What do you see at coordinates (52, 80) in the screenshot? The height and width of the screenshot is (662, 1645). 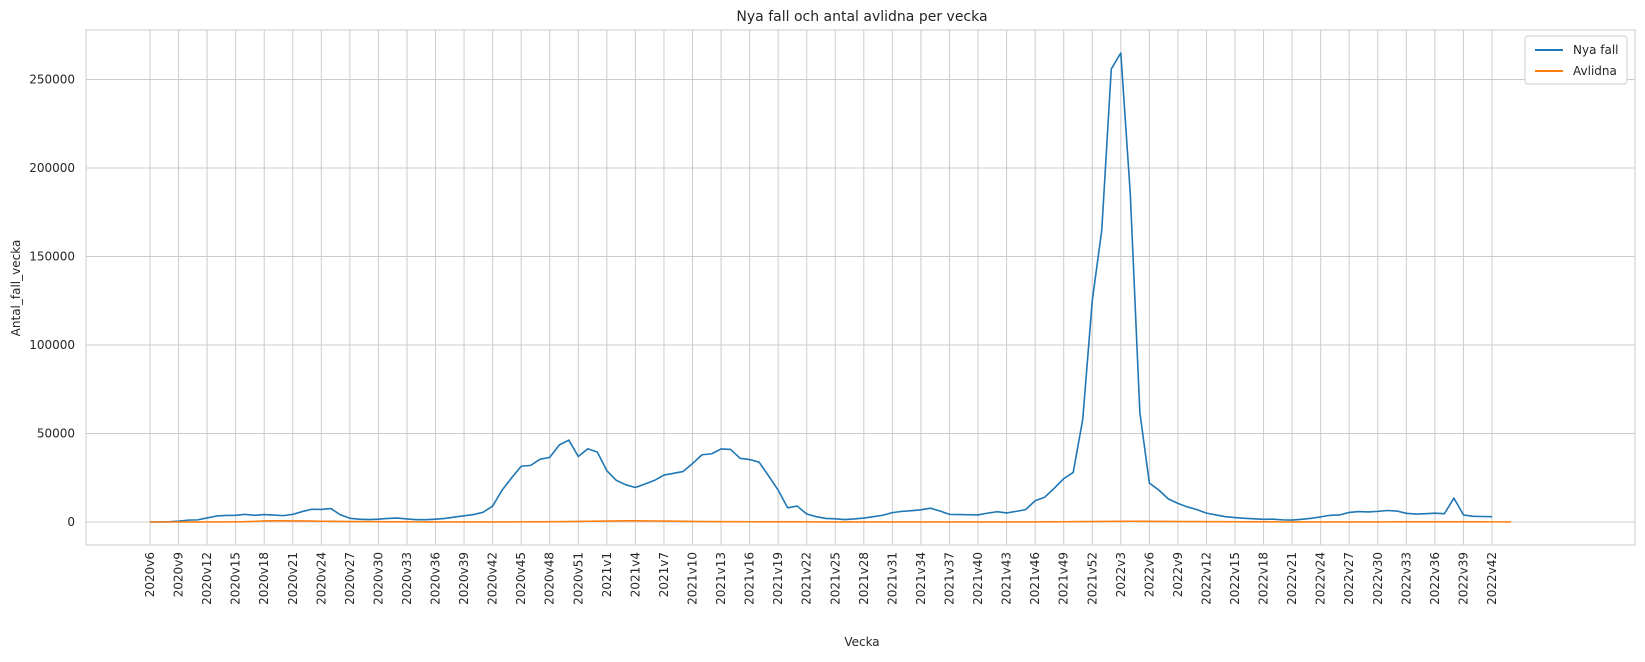 I see `y-tick-label: 250000` at bounding box center [52, 80].